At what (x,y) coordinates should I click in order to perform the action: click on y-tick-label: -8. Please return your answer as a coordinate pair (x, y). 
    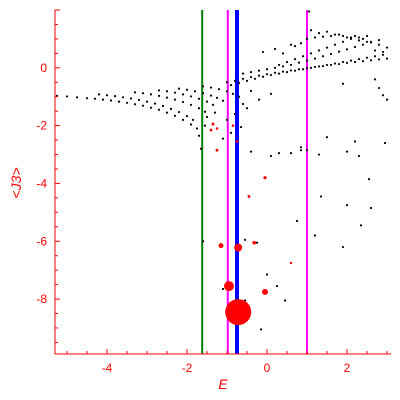
    Looking at the image, I should click on (41, 299).